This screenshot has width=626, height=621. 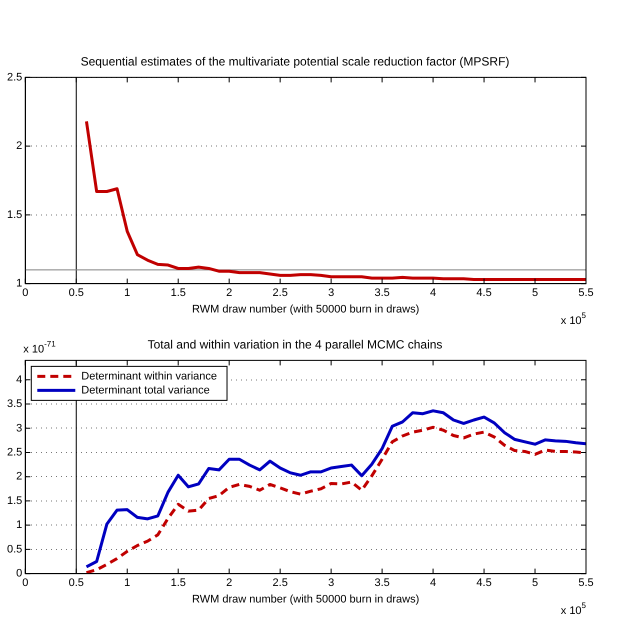 I want to click on y-tick-label: 0.5, so click(x=14, y=549).